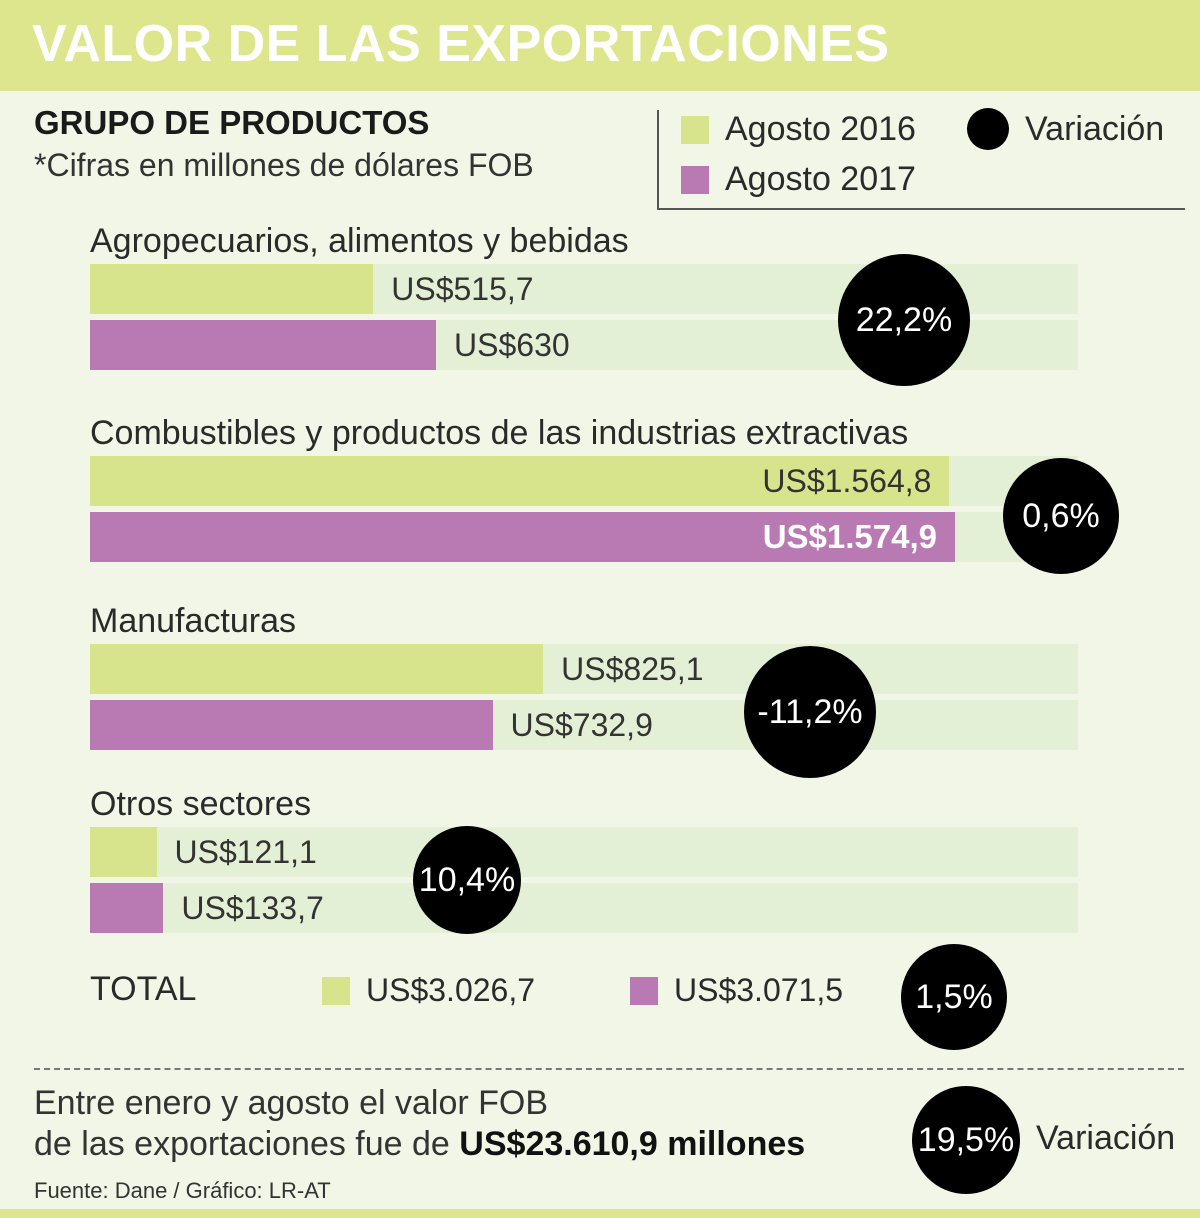 This screenshot has height=1218, width=1200. Describe the element at coordinates (193, 621) in the screenshot. I see `category-label: Manufacturas` at that location.